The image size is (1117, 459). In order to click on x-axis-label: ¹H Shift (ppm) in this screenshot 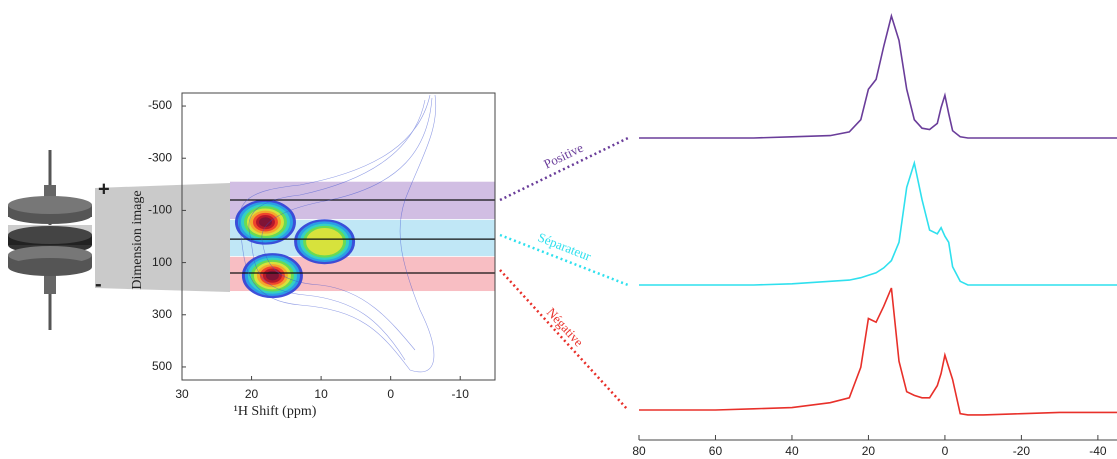, I will do `click(275, 411)`.